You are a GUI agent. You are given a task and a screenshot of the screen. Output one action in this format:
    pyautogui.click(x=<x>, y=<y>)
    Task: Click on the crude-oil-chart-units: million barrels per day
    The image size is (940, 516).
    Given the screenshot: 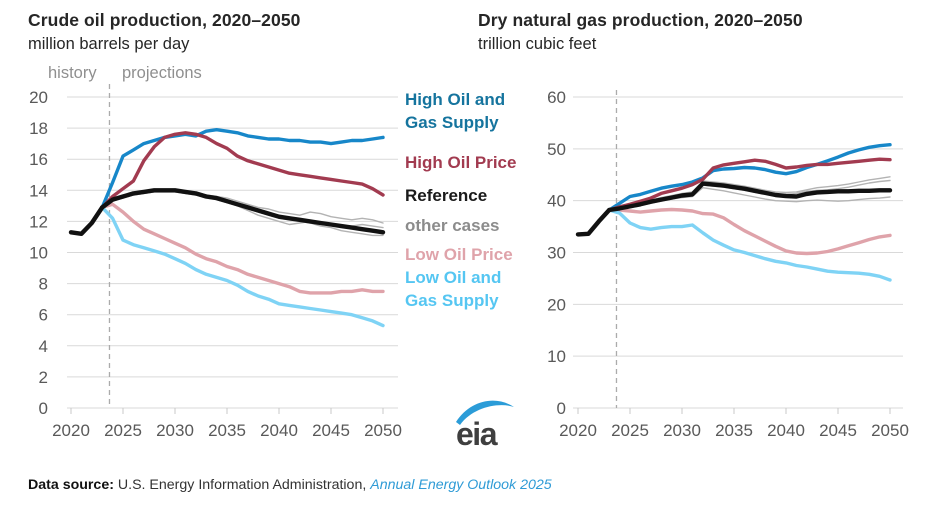 What is the action you would take?
    pyautogui.click(x=109, y=44)
    